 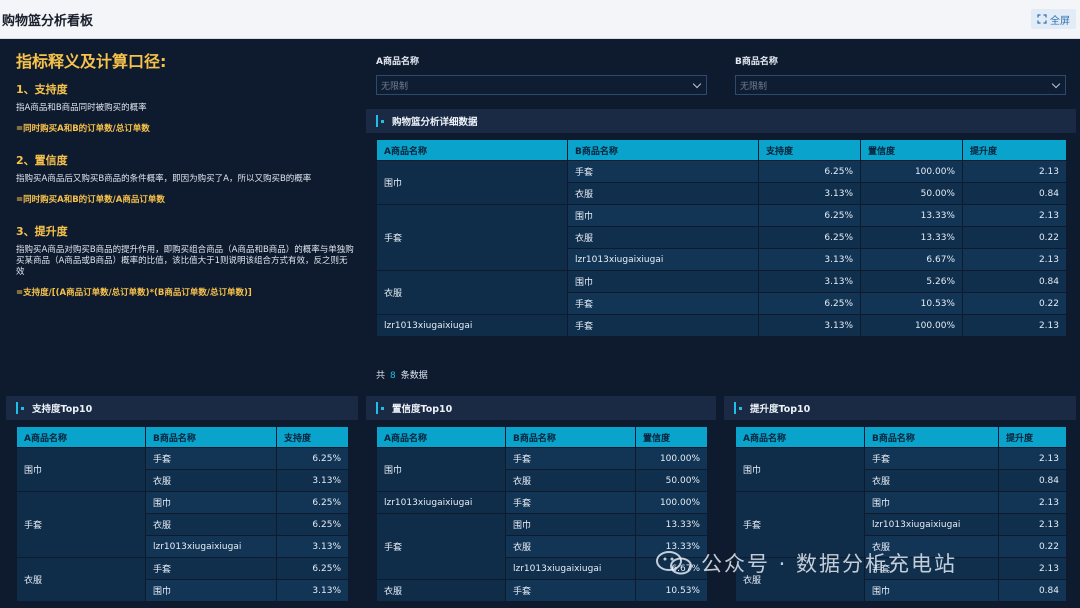 I want to click on cell-value: 13.33%, so click(x=671, y=546).